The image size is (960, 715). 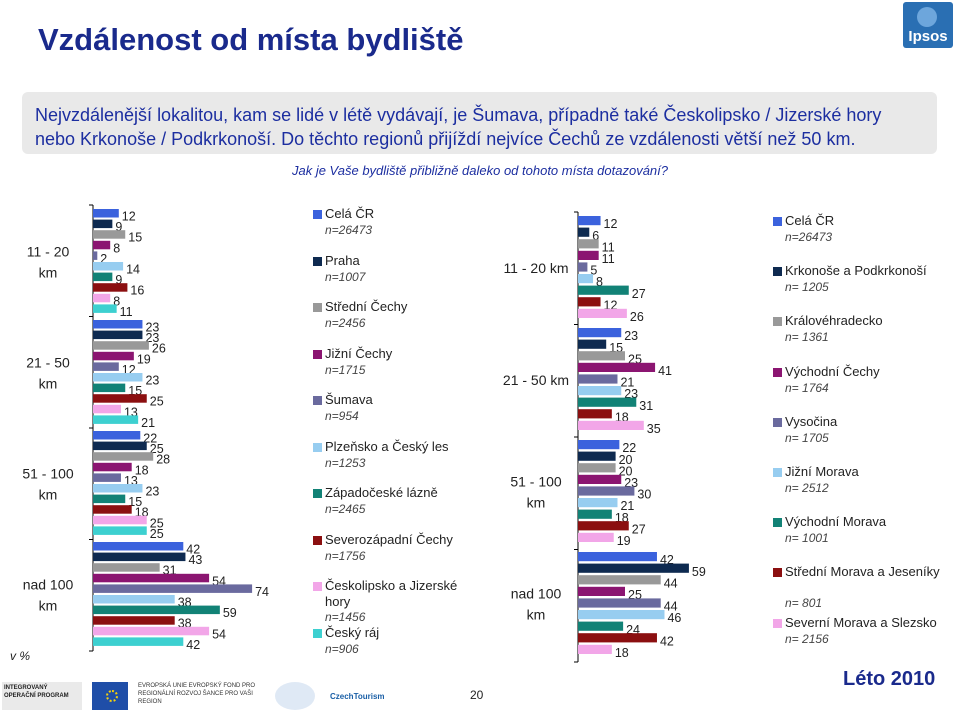 I want to click on chart-1-data-label: 74, so click(x=262, y=592).